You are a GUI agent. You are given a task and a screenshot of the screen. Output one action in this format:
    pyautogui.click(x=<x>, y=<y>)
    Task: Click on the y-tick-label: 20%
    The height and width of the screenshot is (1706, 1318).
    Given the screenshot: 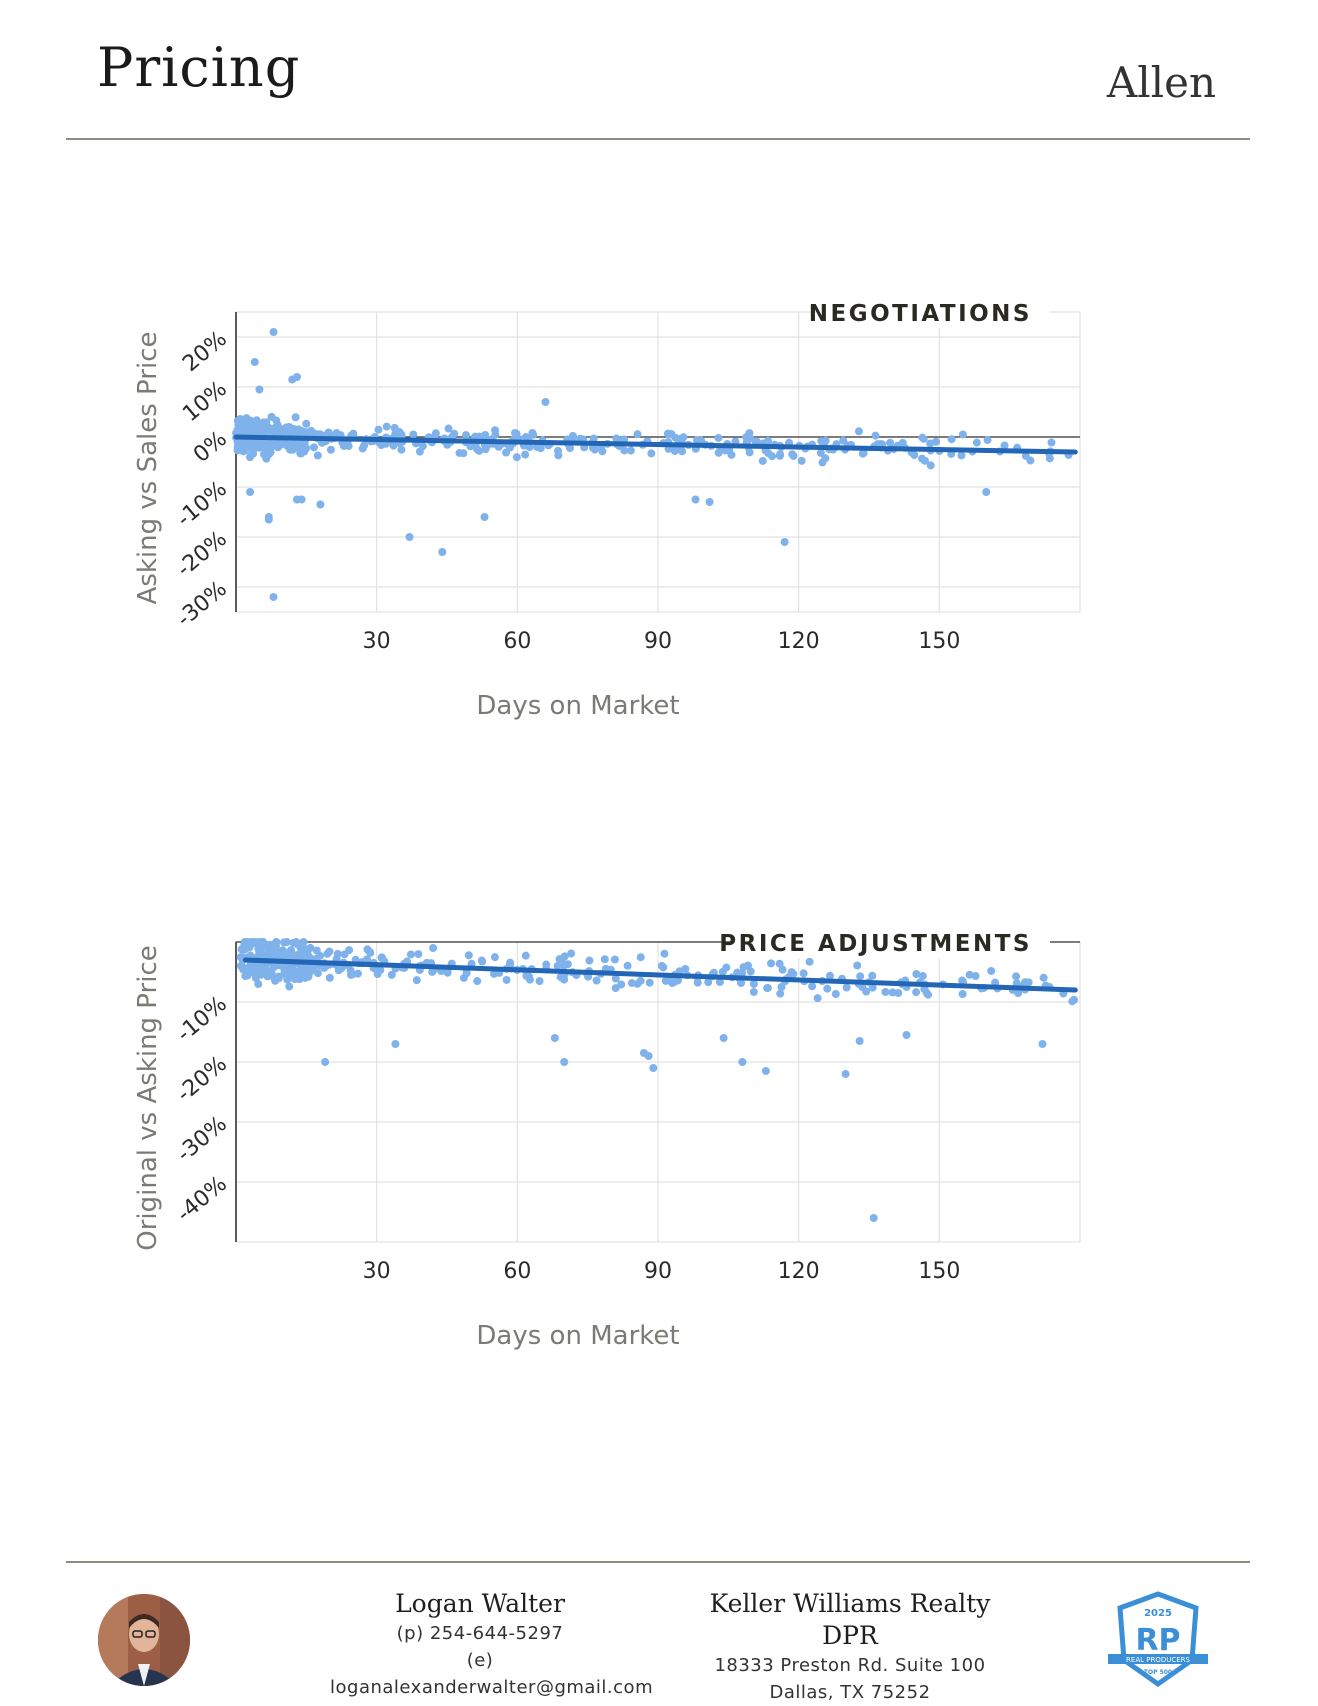 What is the action you would take?
    pyautogui.click(x=205, y=351)
    